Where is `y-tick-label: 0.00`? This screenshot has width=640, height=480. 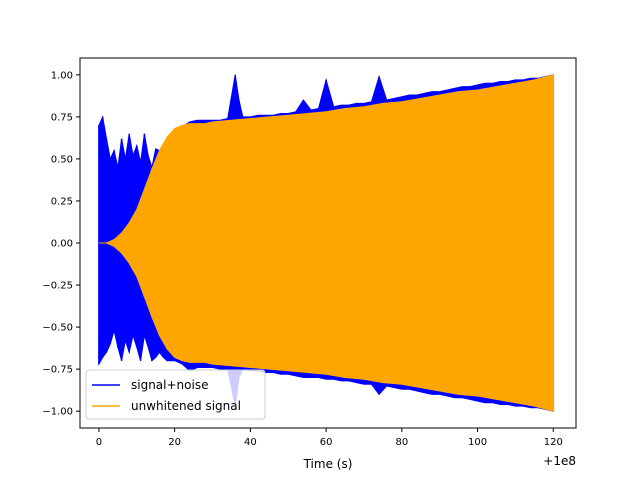 y-tick-label: 0.00 is located at coordinates (62, 244).